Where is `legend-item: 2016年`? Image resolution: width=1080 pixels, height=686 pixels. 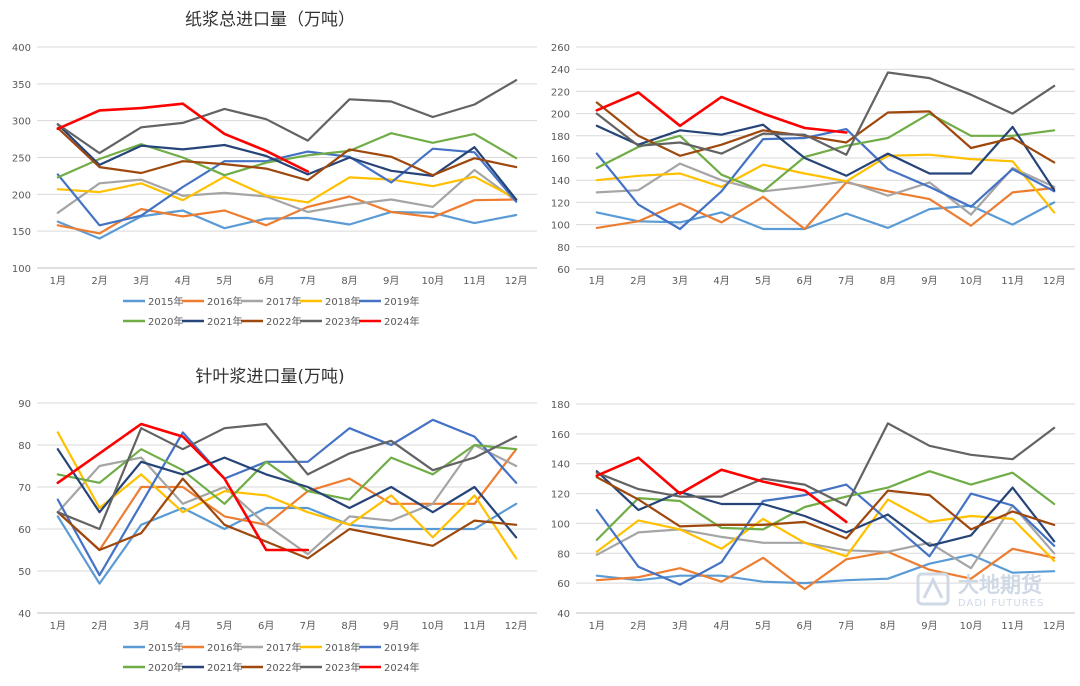 legend-item: 2016年 is located at coordinates (212, 647).